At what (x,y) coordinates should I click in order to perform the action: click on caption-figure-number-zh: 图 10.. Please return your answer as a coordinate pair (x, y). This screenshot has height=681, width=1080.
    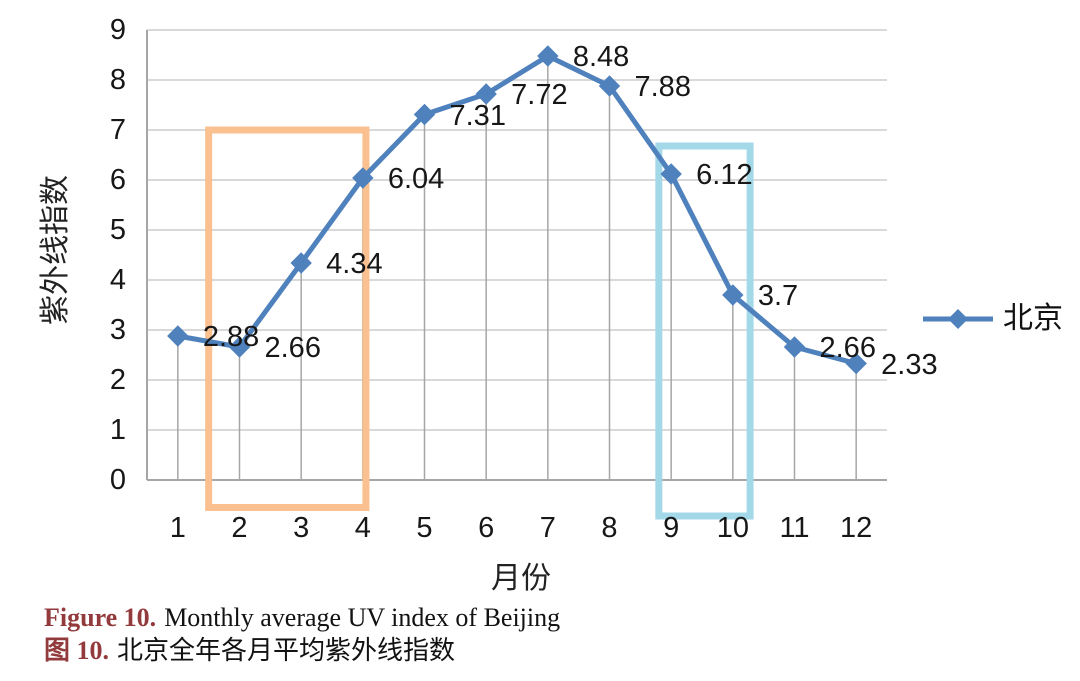
    Looking at the image, I should click on (77, 650).